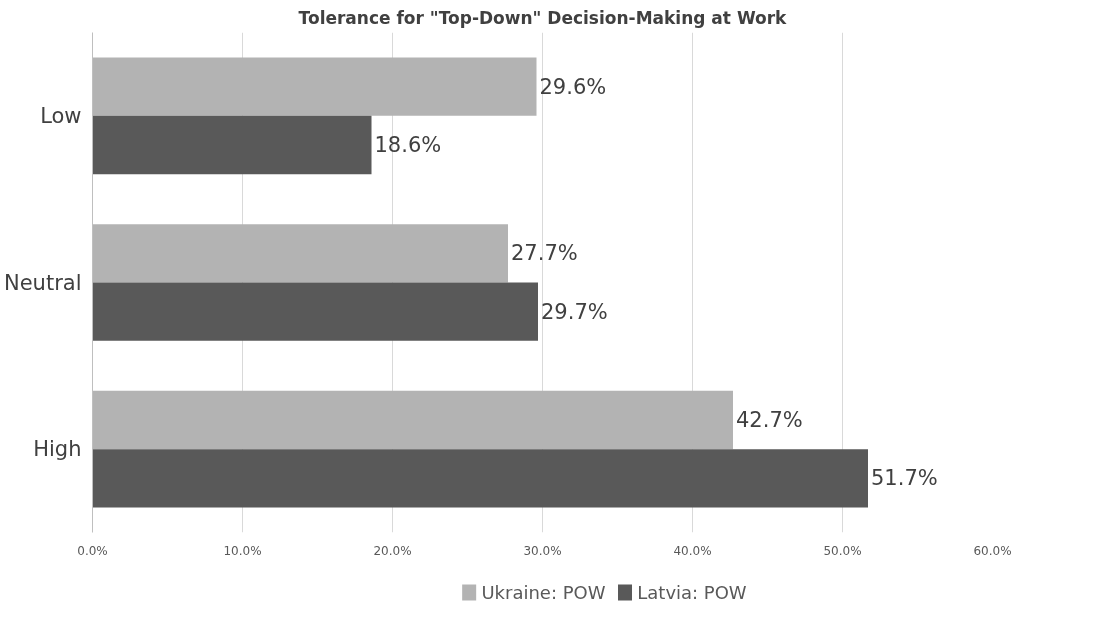 This screenshot has width=1097, height=643. What do you see at coordinates (242, 550) in the screenshot?
I see `x-tick-label: 10.0%` at bounding box center [242, 550].